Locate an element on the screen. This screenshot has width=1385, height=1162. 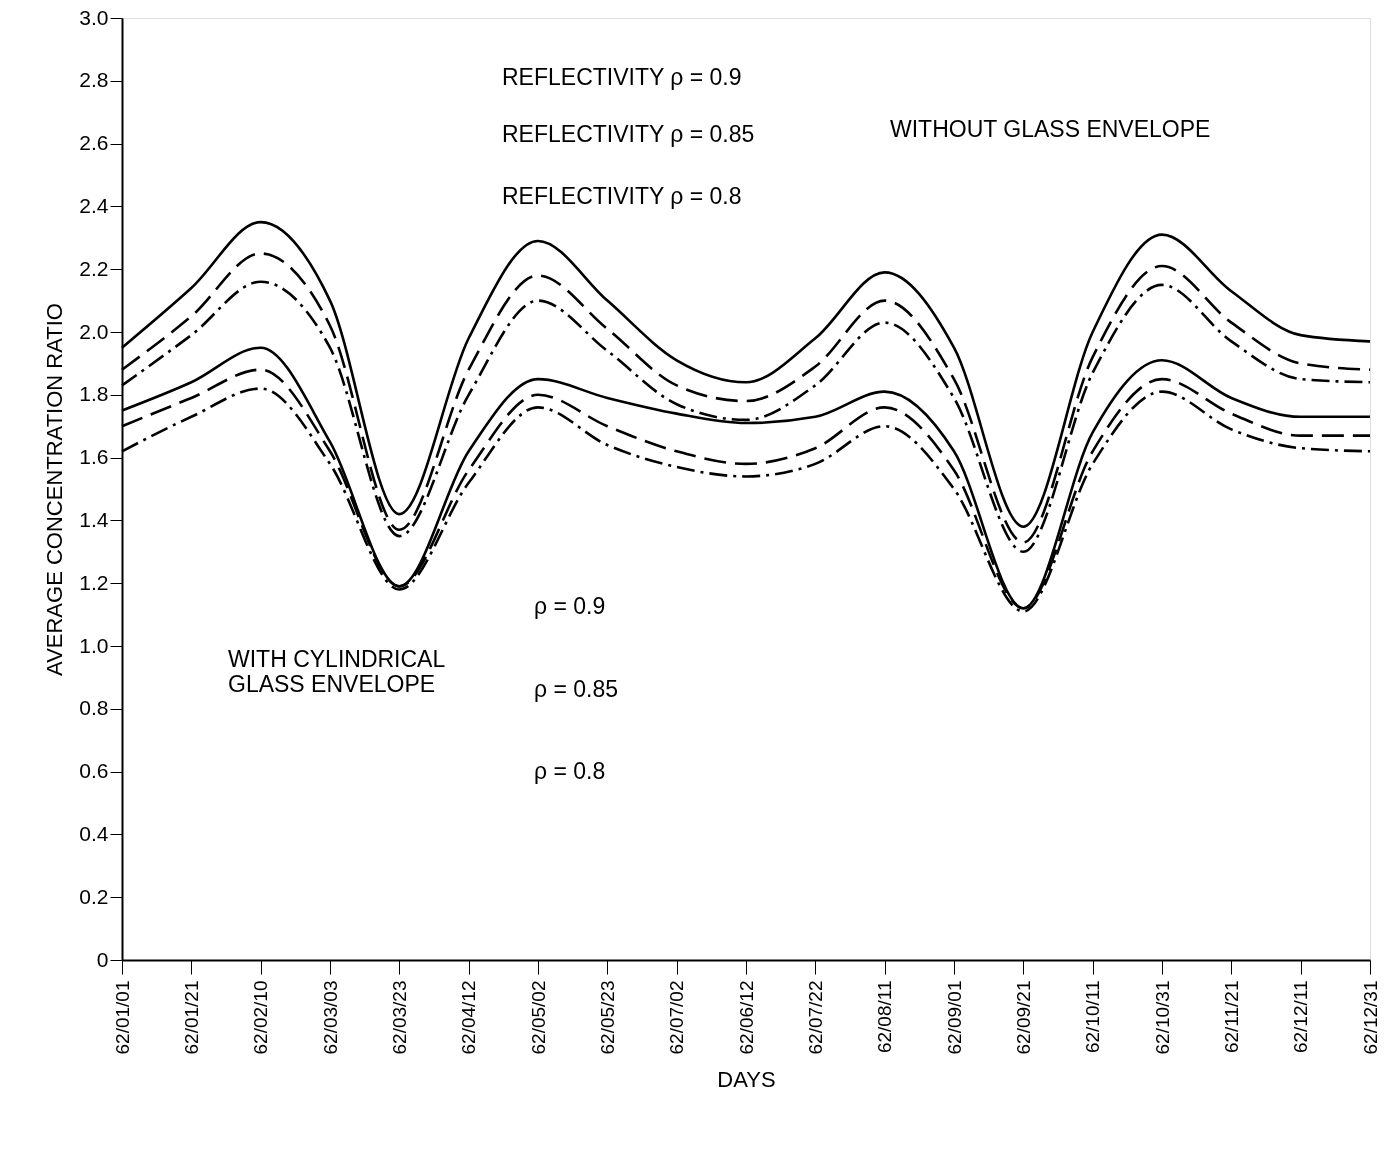
x-tick-label: 62/10/11 is located at coordinates (1093, 1017).